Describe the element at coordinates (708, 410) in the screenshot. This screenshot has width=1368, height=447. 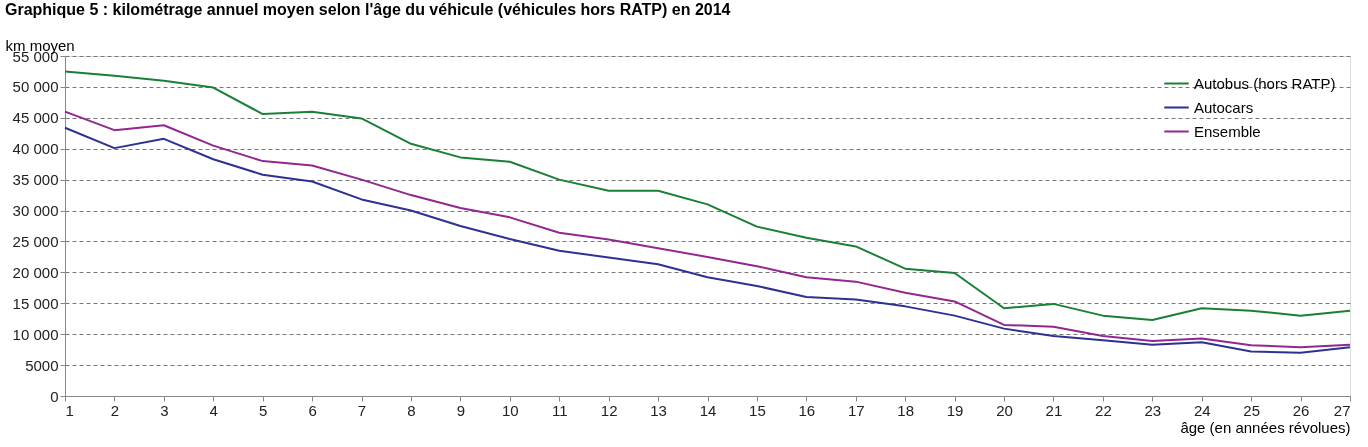
I see `x-tick-label: 14` at that location.